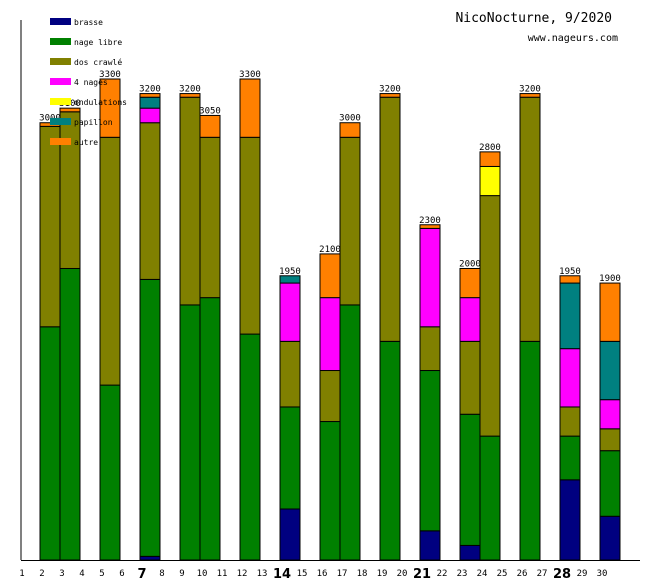 This screenshot has height=580, width=660. Describe the element at coordinates (190, 90) in the screenshot. I see `total-label-day-9: 3200` at that location.